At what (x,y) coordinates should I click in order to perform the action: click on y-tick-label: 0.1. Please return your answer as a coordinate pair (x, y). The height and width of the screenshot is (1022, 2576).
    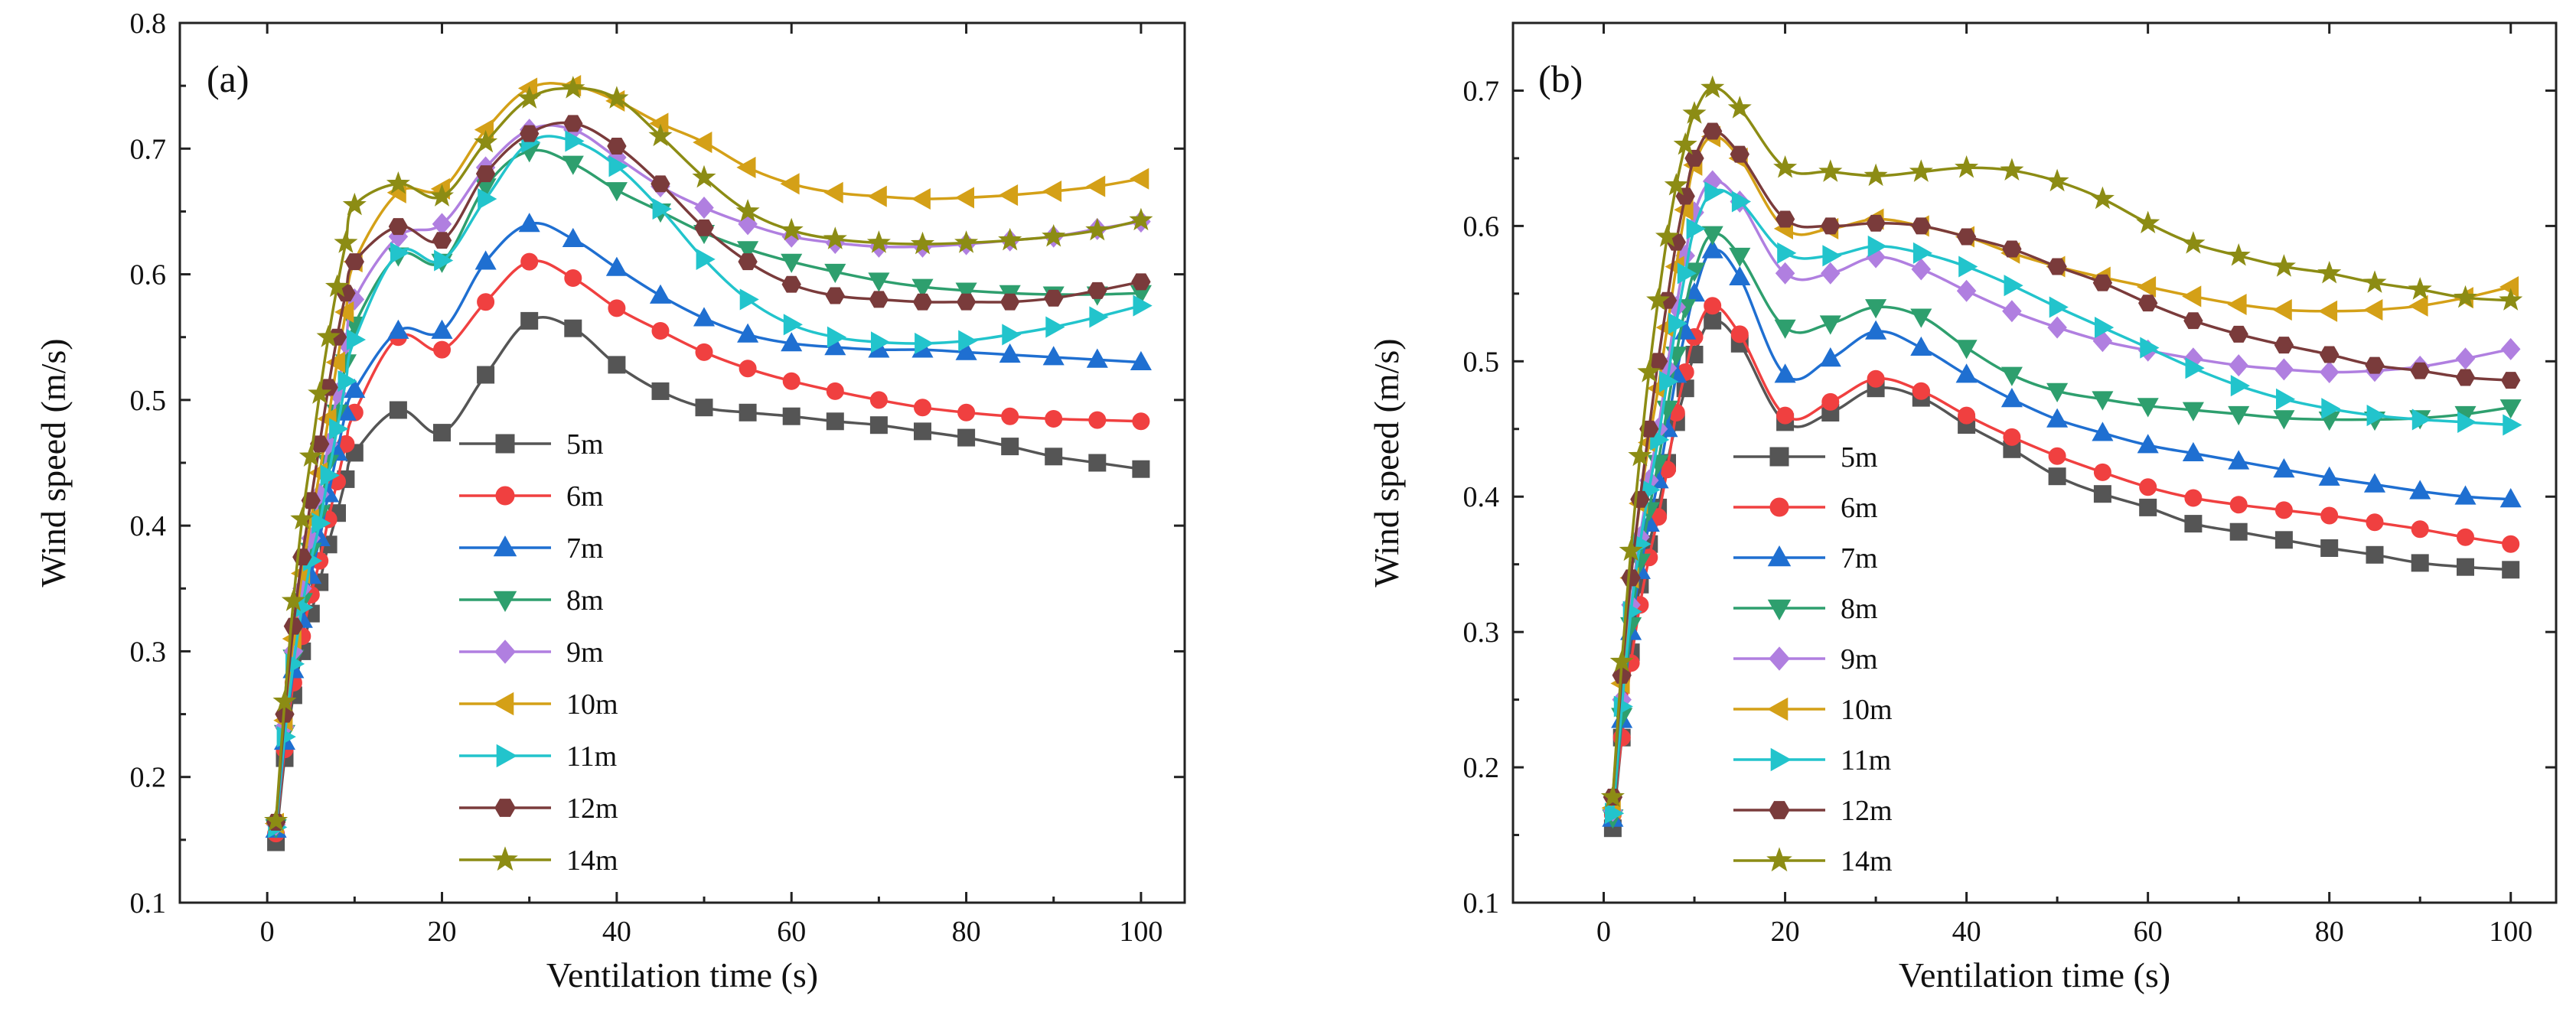
    Looking at the image, I should click on (148, 903).